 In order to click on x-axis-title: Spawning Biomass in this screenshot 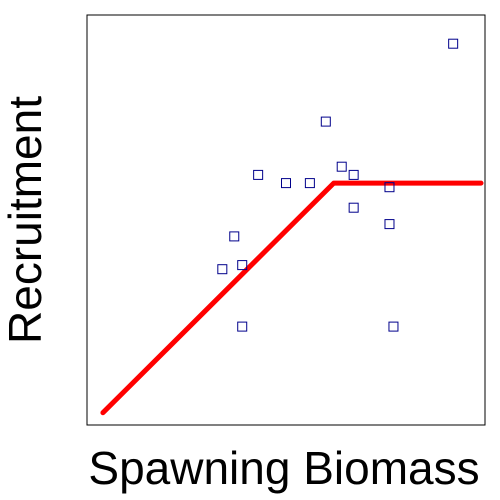, I will do `click(283, 468)`.